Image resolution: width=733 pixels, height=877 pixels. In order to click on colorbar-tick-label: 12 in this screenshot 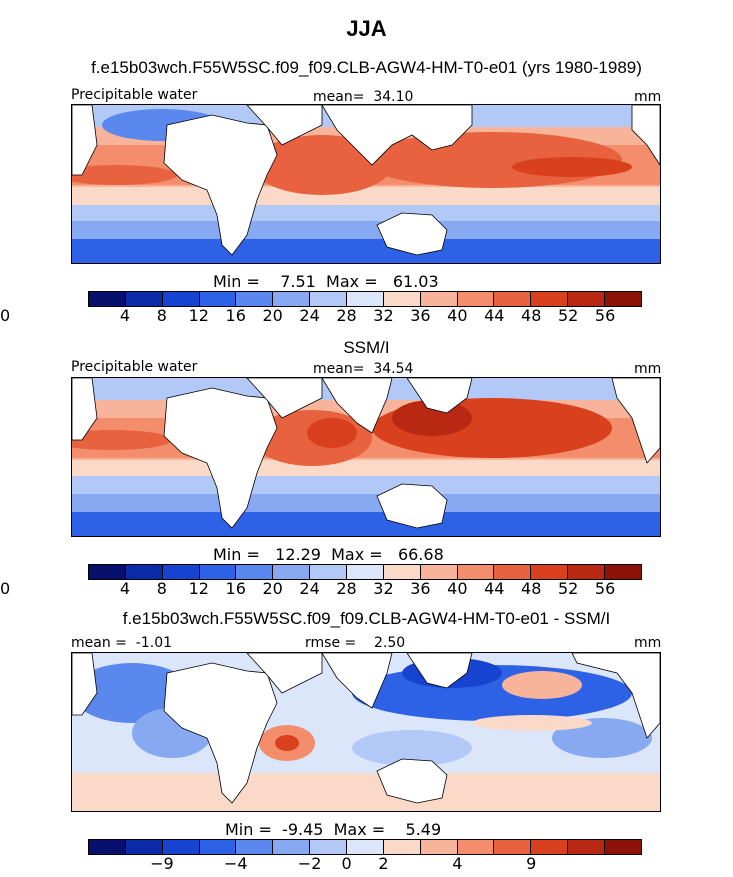, I will do `click(198, 315)`.